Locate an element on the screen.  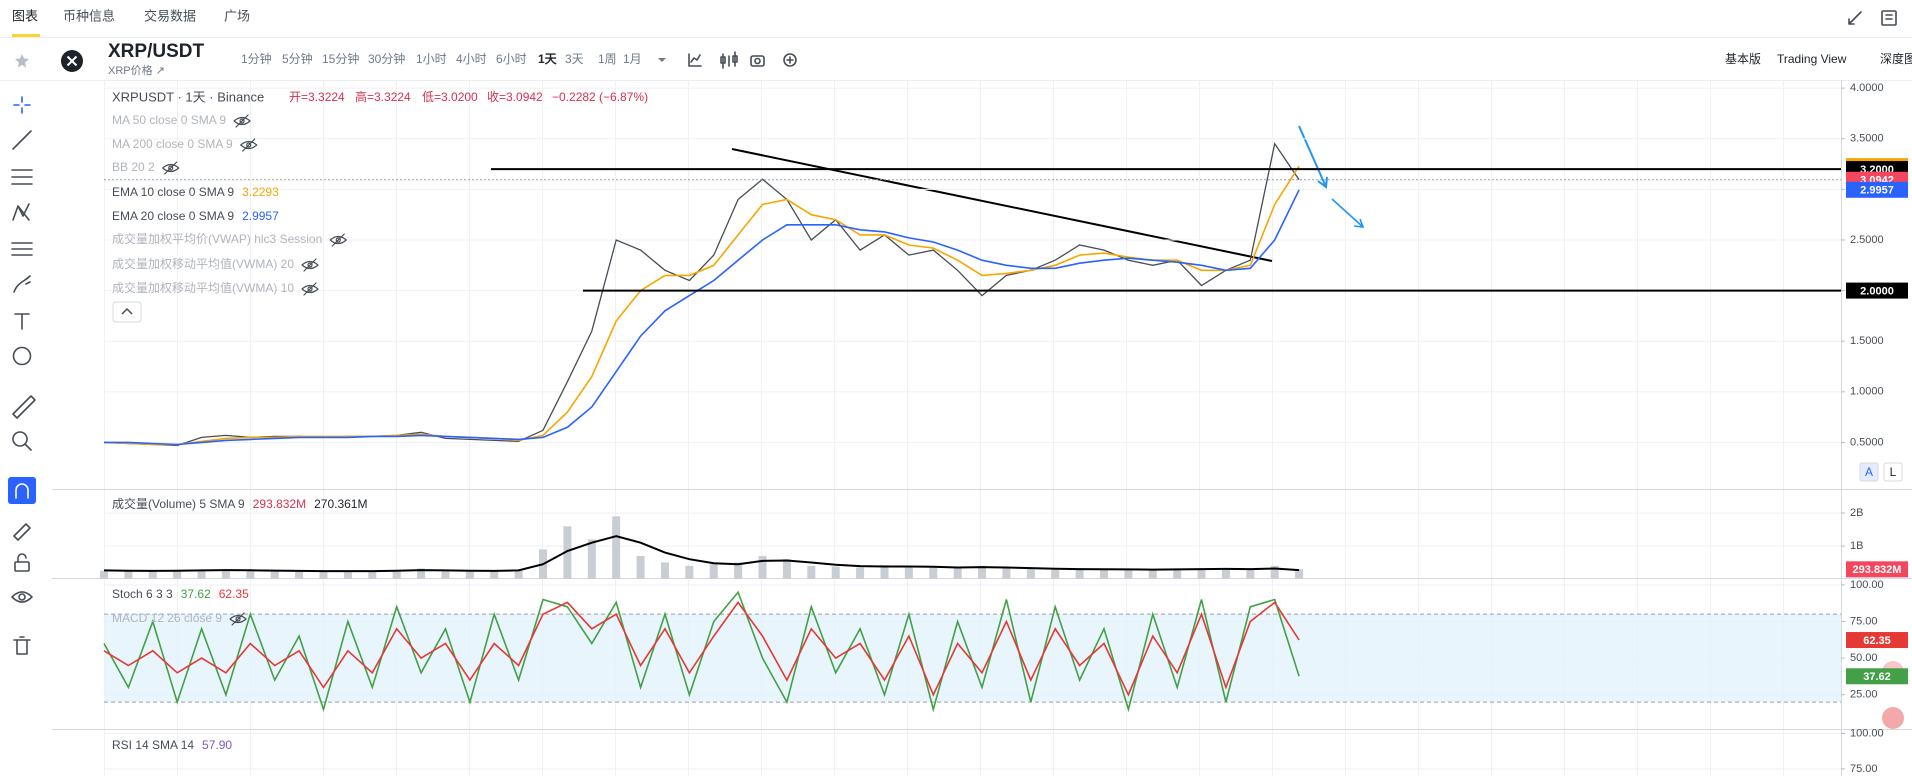
scale-button-label: L is located at coordinates (1893, 472).